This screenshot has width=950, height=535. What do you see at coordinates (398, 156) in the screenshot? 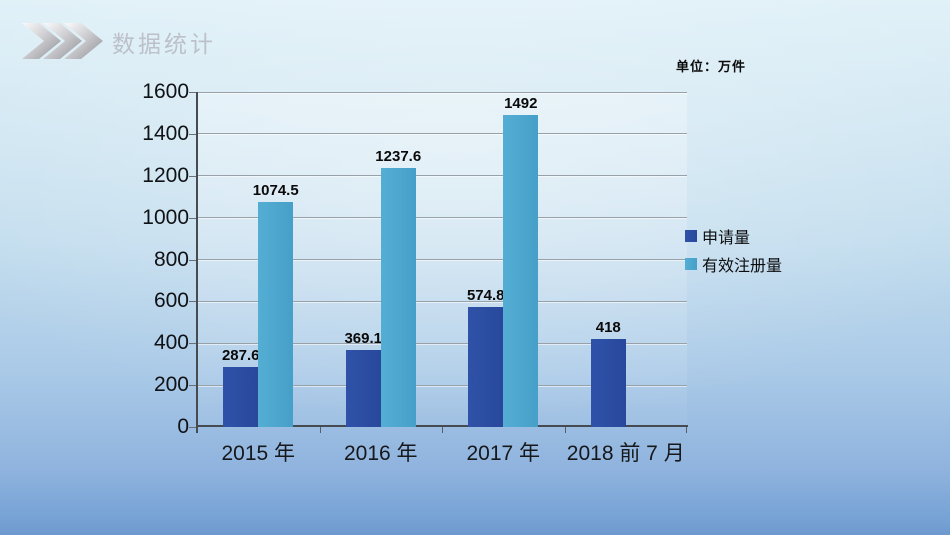
I see `bar-value-label: 1237.6` at bounding box center [398, 156].